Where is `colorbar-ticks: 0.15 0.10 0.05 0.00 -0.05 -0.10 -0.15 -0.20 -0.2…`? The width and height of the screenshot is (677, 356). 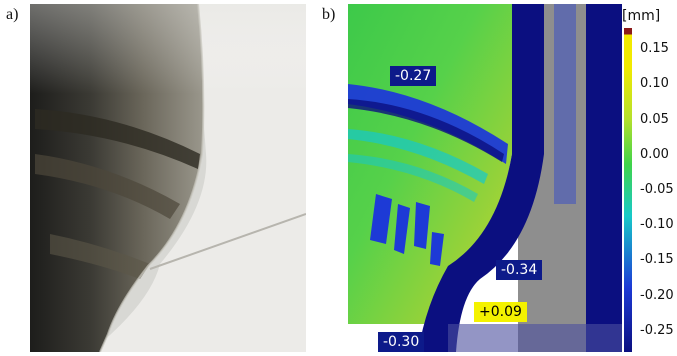
colorbar-ticks: 0.15 0.10 0.05 0.00 -0.05 -0.10 -0.15 -0.20 -0.2… is located at coordinates (658, 190).